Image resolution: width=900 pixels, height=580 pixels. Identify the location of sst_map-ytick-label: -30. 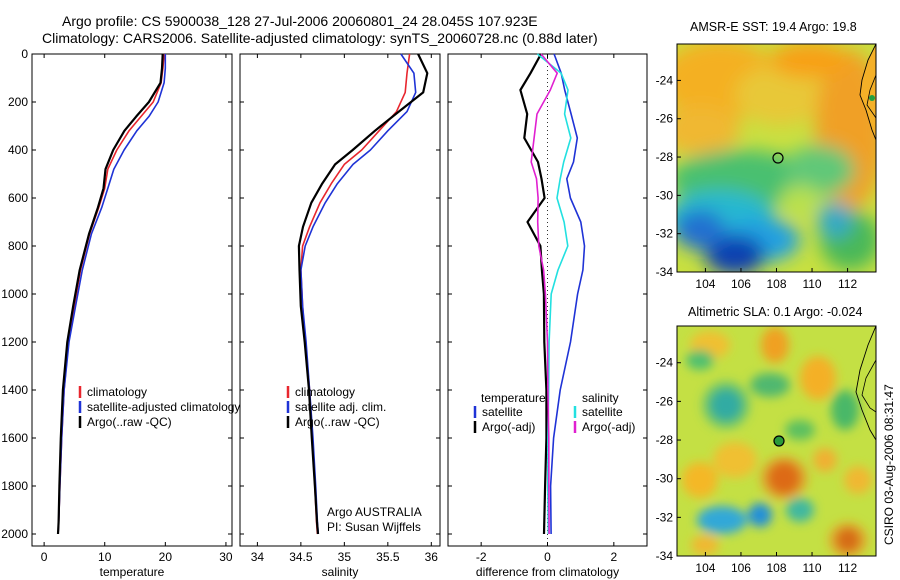
(665, 195).